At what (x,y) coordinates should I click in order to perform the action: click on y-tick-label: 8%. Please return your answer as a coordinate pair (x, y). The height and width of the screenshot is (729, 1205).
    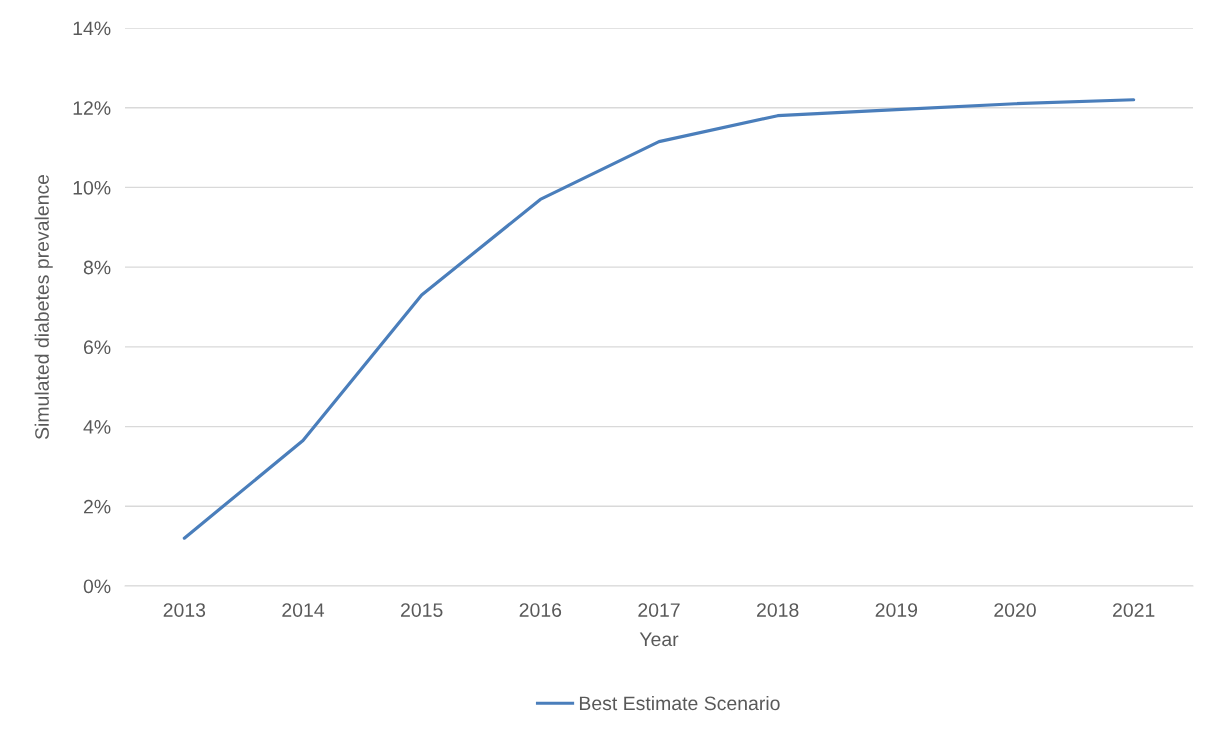
    Looking at the image, I should click on (97, 267).